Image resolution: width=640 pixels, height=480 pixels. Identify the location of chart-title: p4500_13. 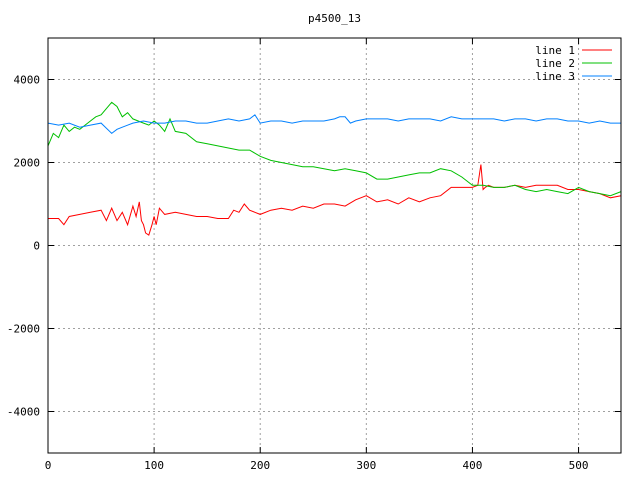
(334, 18).